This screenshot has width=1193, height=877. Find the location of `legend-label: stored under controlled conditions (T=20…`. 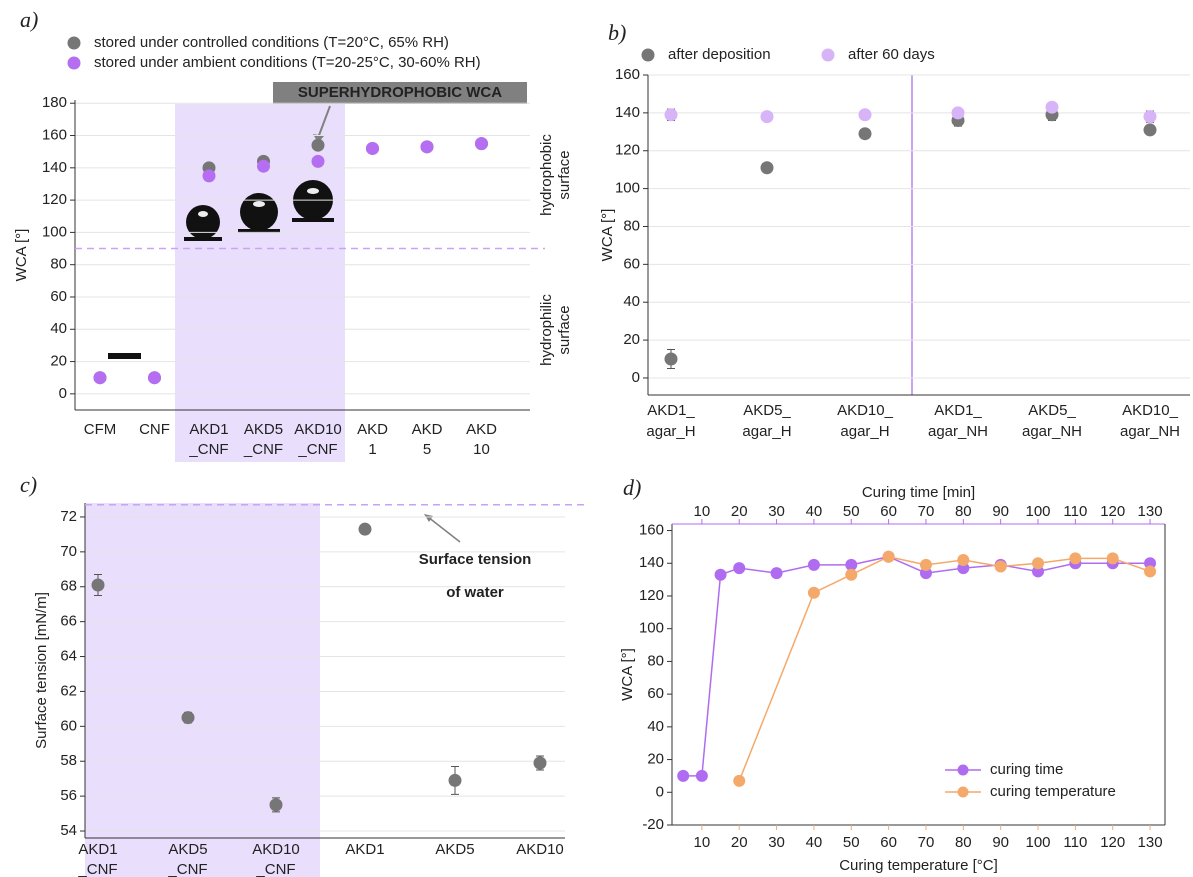

legend-label: stored under controlled conditions (T=20… is located at coordinates (271, 42).